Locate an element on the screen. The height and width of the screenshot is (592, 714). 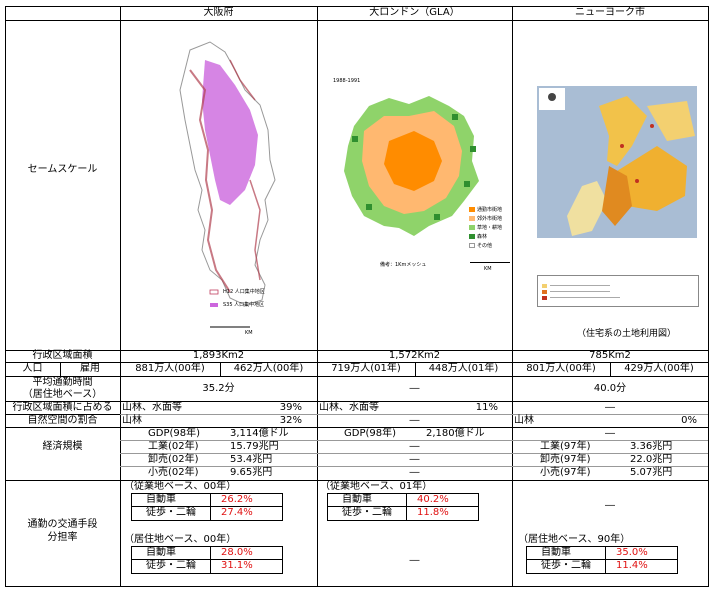
modal-london-res: ― is located at coordinates (414, 560).